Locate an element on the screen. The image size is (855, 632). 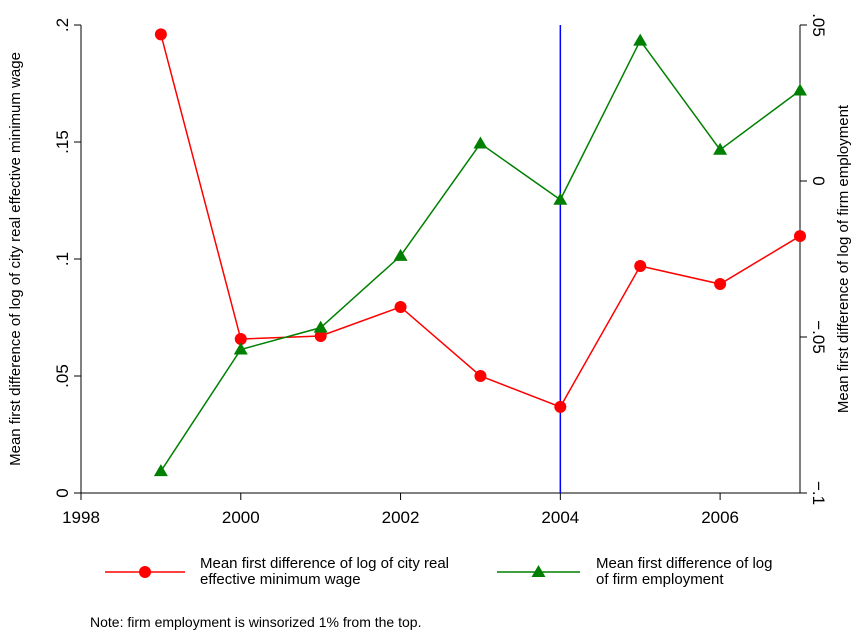
y2-tick-label: 0 is located at coordinates (818, 180).